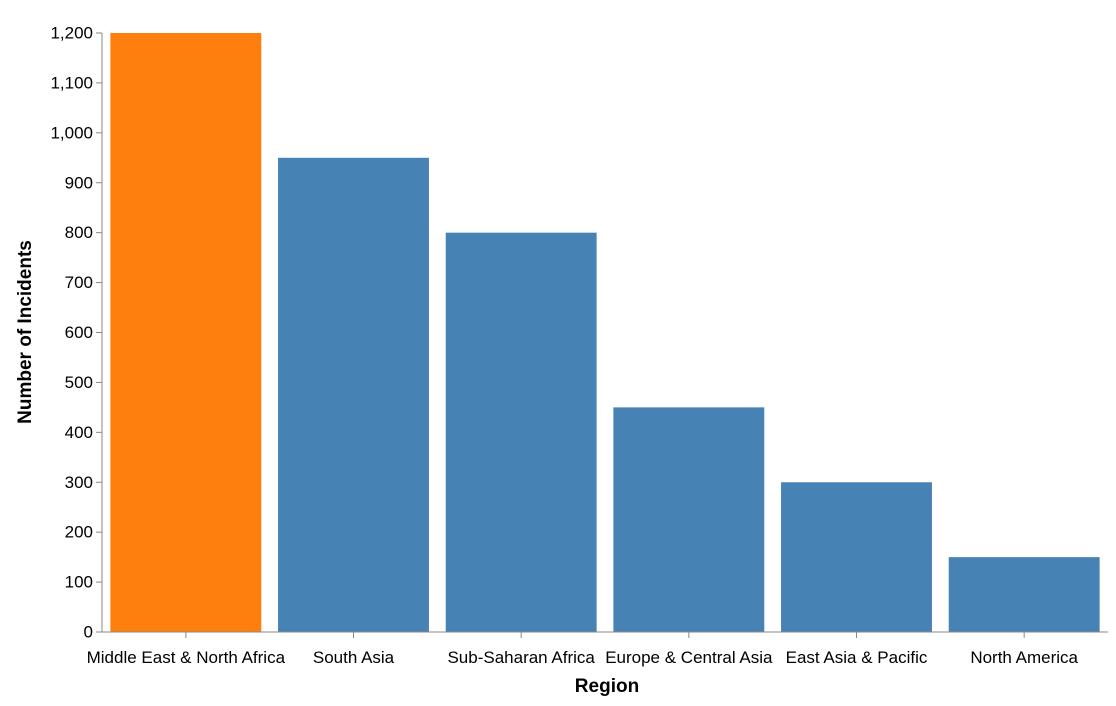  Describe the element at coordinates (71, 82) in the screenshot. I see `y-tick-label: 1,100` at that location.